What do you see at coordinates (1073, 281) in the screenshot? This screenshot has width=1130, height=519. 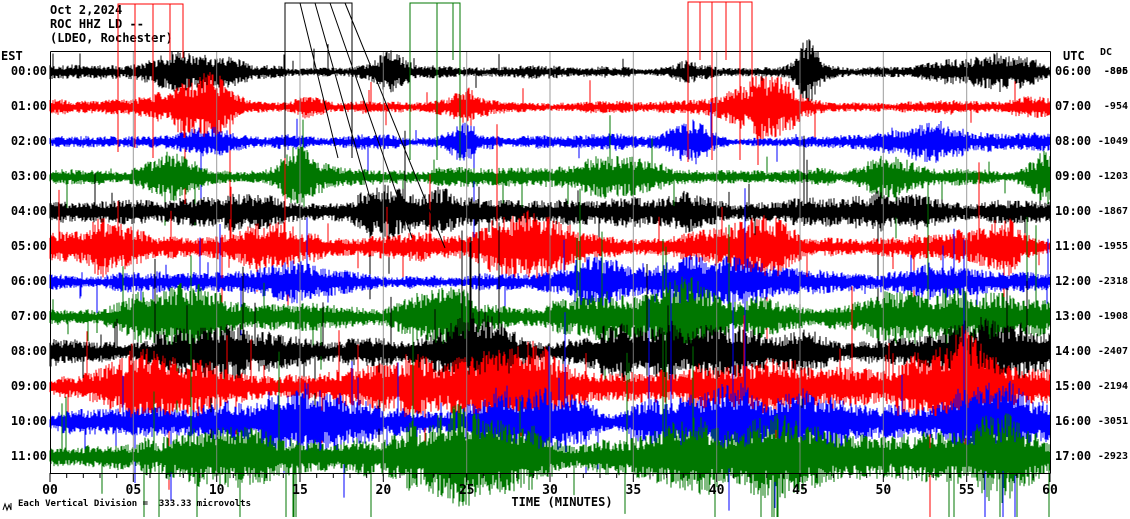 I see `utc-time-label: 12:00` at bounding box center [1073, 281].